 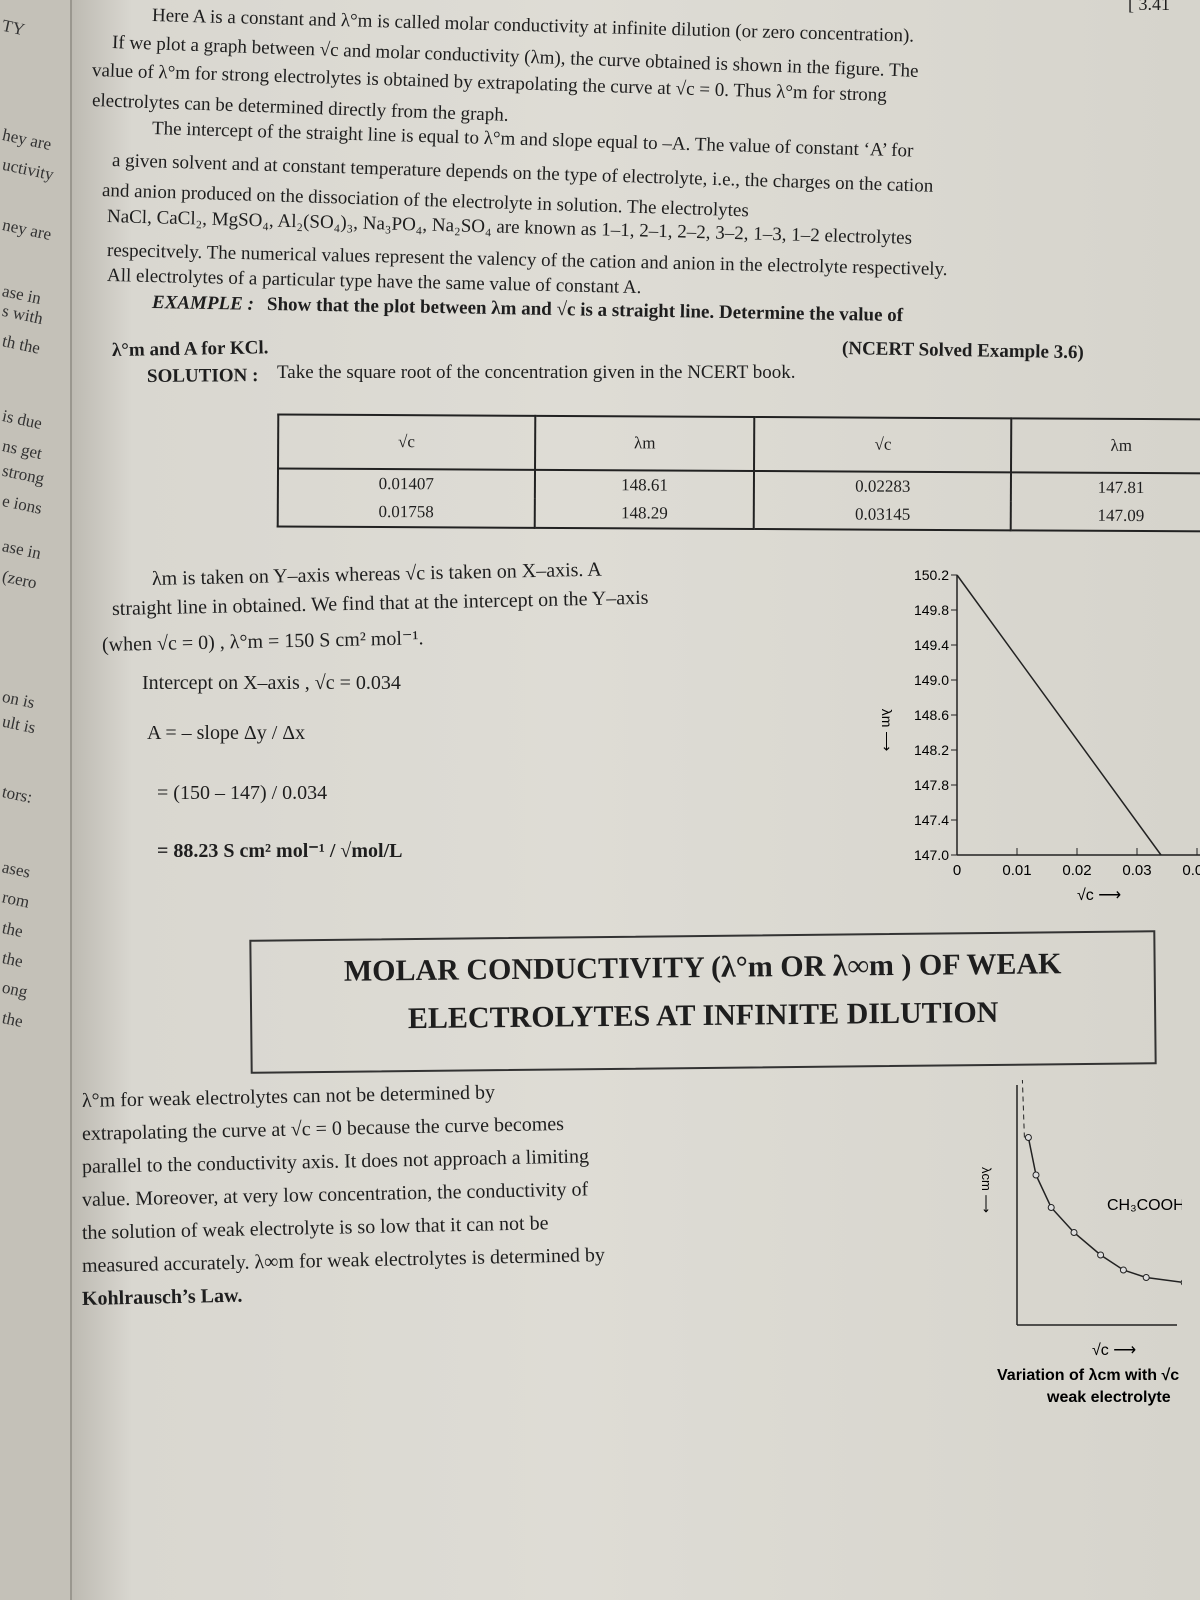 What do you see at coordinates (226, 733) in the screenshot?
I see `solution-line: A = – slope Δy / Δx` at bounding box center [226, 733].